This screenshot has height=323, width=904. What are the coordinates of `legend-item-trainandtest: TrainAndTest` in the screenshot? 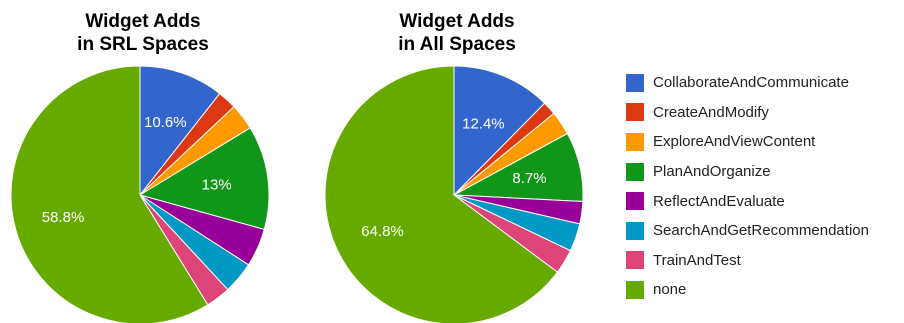 It's located at (747, 261).